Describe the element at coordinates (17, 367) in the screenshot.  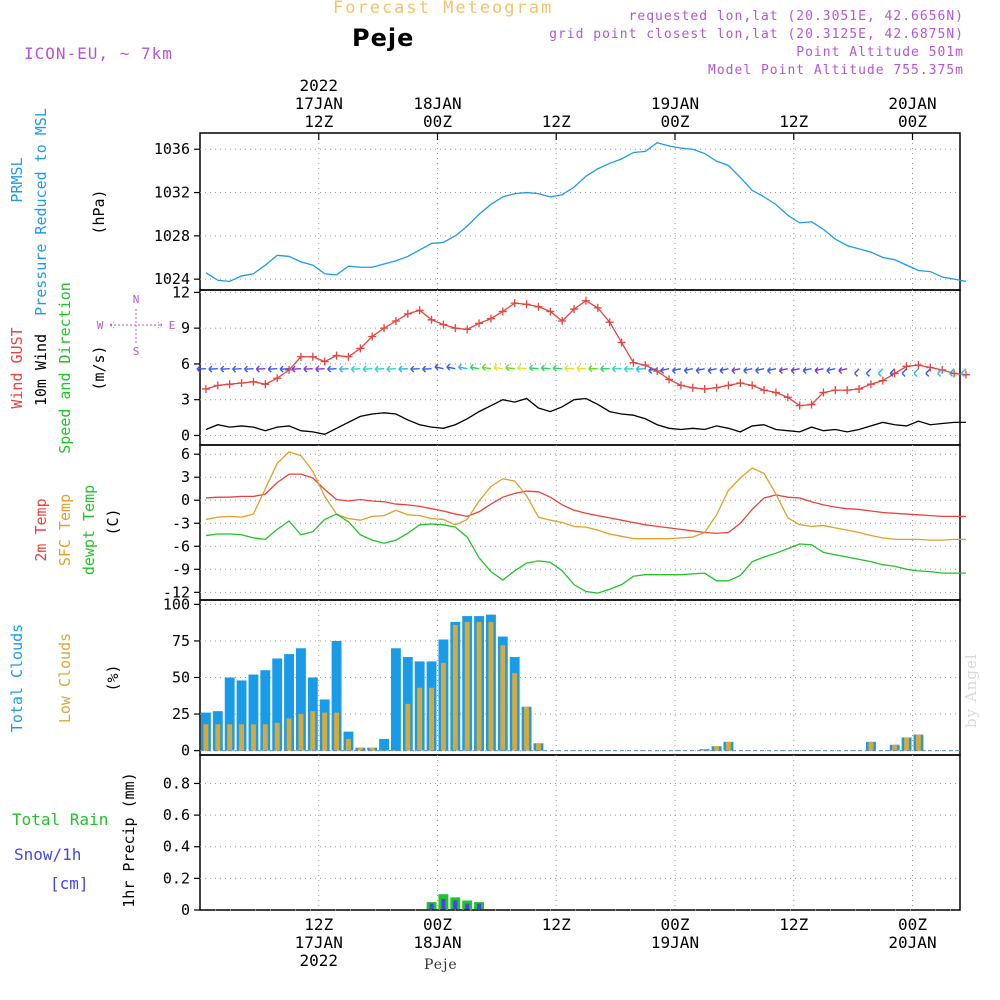
I see `wind-label-gust: Wind GUST` at that location.